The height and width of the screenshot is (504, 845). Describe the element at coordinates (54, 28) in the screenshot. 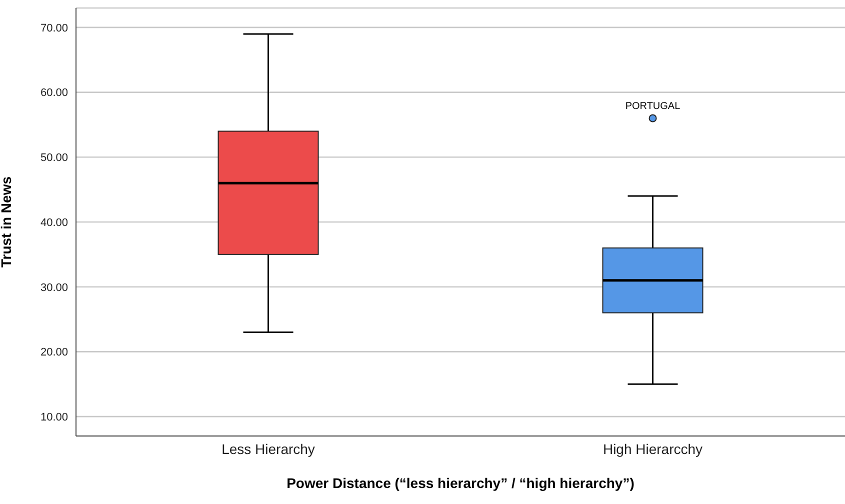

I see `y-tick-label: 70.00` at that location.